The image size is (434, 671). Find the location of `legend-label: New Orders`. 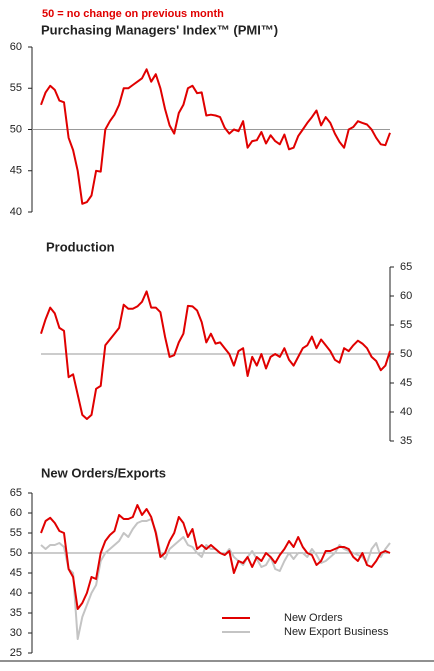

legend-label: New Orders is located at coordinates (313, 618).